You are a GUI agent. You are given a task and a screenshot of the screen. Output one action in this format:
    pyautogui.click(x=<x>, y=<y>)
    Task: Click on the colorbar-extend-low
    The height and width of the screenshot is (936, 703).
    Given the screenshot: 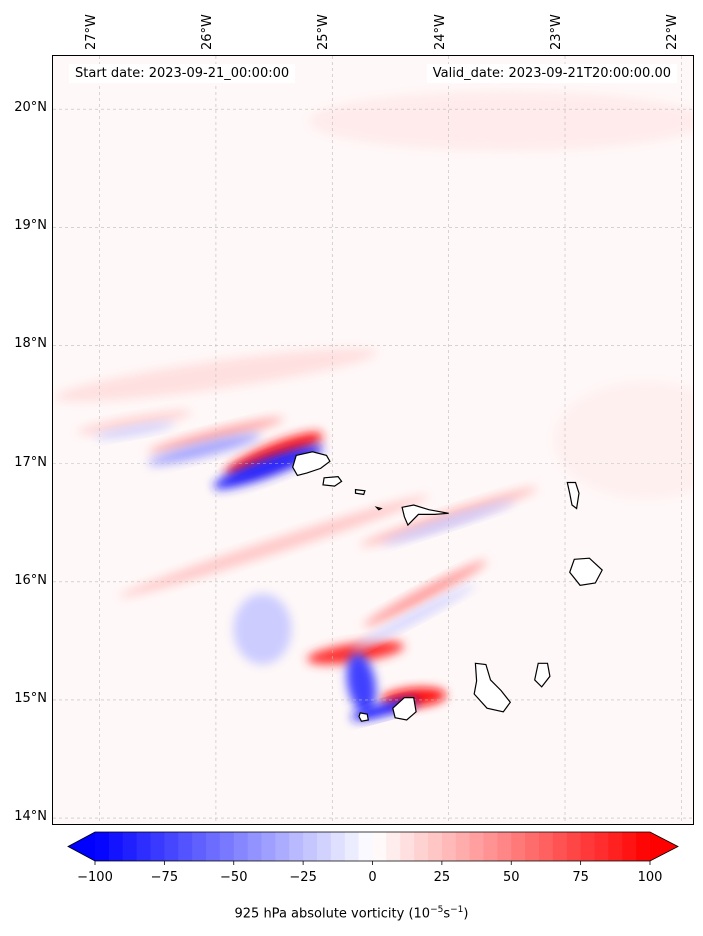 What is the action you would take?
    pyautogui.click(x=81, y=846)
    